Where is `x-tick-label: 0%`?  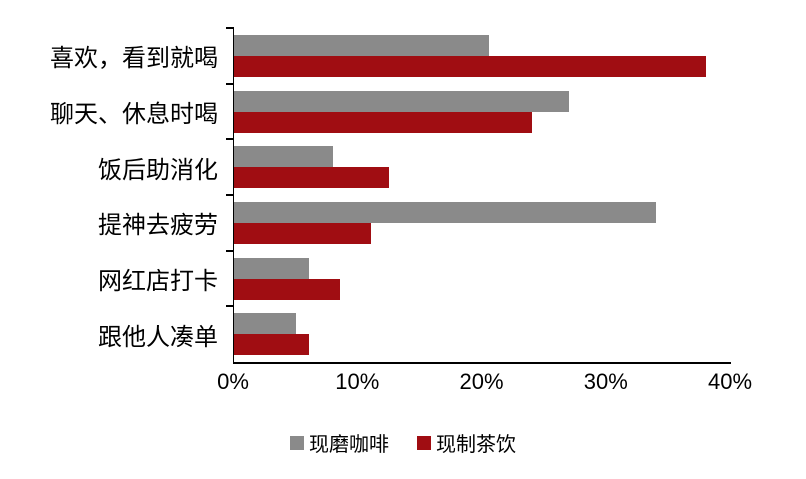
x-tick-label: 0% is located at coordinates (233, 381).